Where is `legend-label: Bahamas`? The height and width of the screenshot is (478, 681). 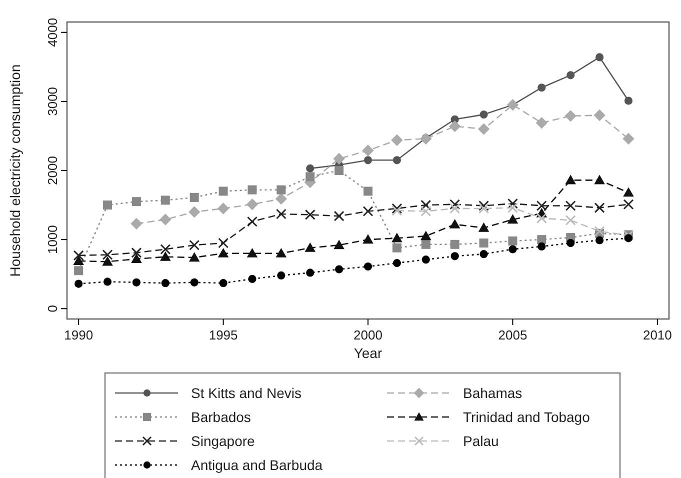
legend-label: Bahamas is located at coordinates (492, 393).